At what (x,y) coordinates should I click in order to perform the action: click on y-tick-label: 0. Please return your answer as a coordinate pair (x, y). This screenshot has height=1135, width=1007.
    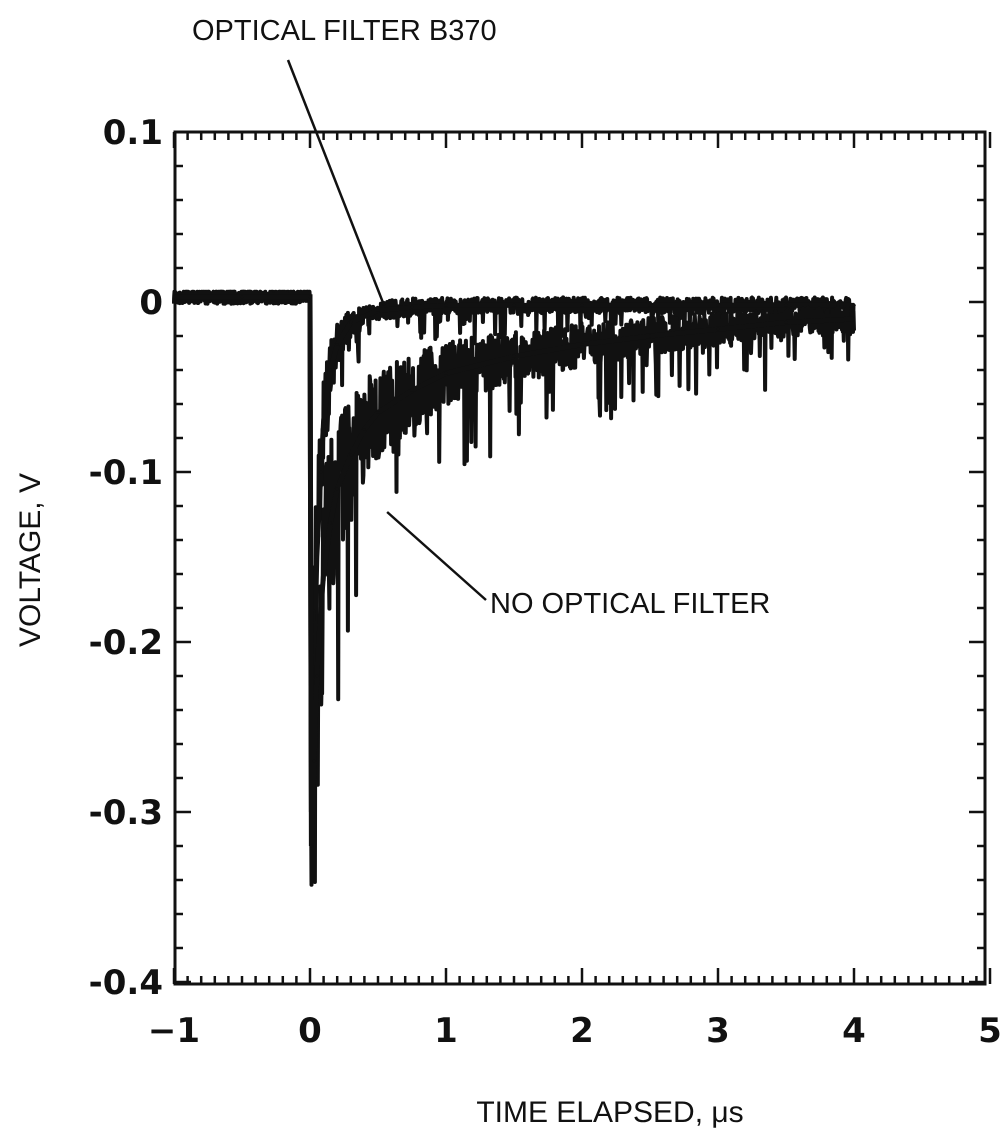
    Looking at the image, I should click on (151, 303).